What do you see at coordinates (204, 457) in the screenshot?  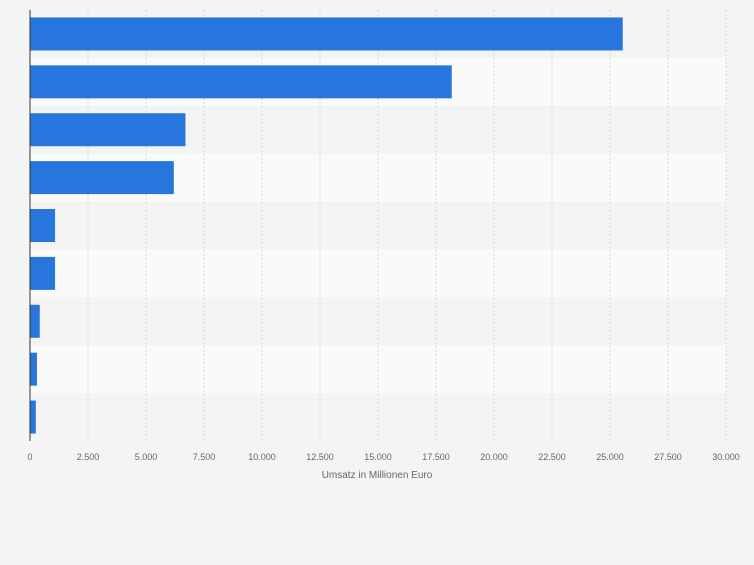 I see `x-tick-label: 7.500` at bounding box center [204, 457].